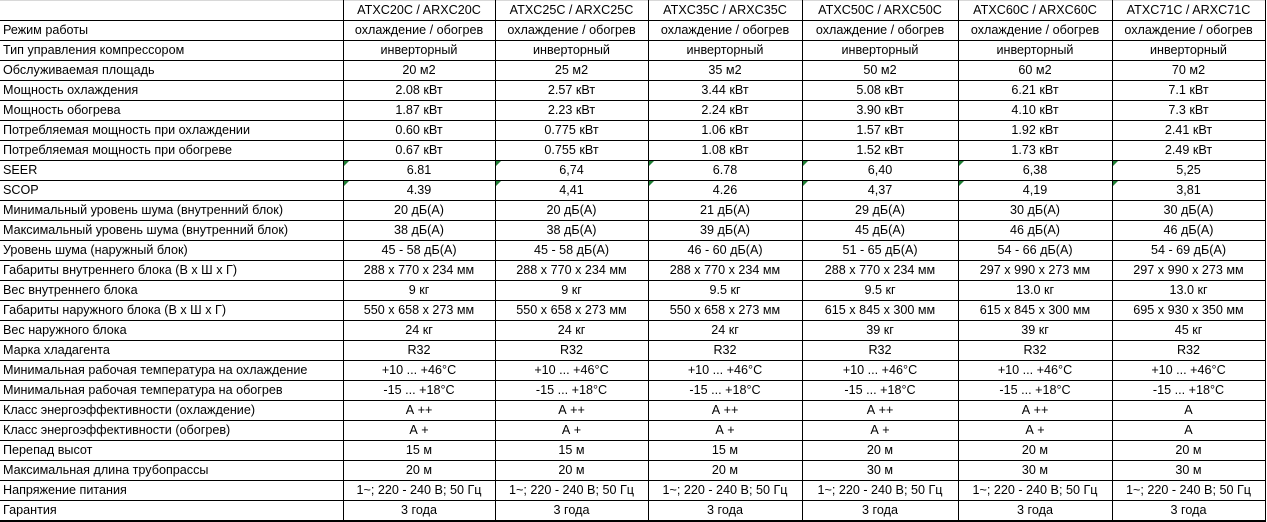  Describe the element at coordinates (571, 90) in the screenshot. I see `spec-cell: 2.57 кВт` at that location.